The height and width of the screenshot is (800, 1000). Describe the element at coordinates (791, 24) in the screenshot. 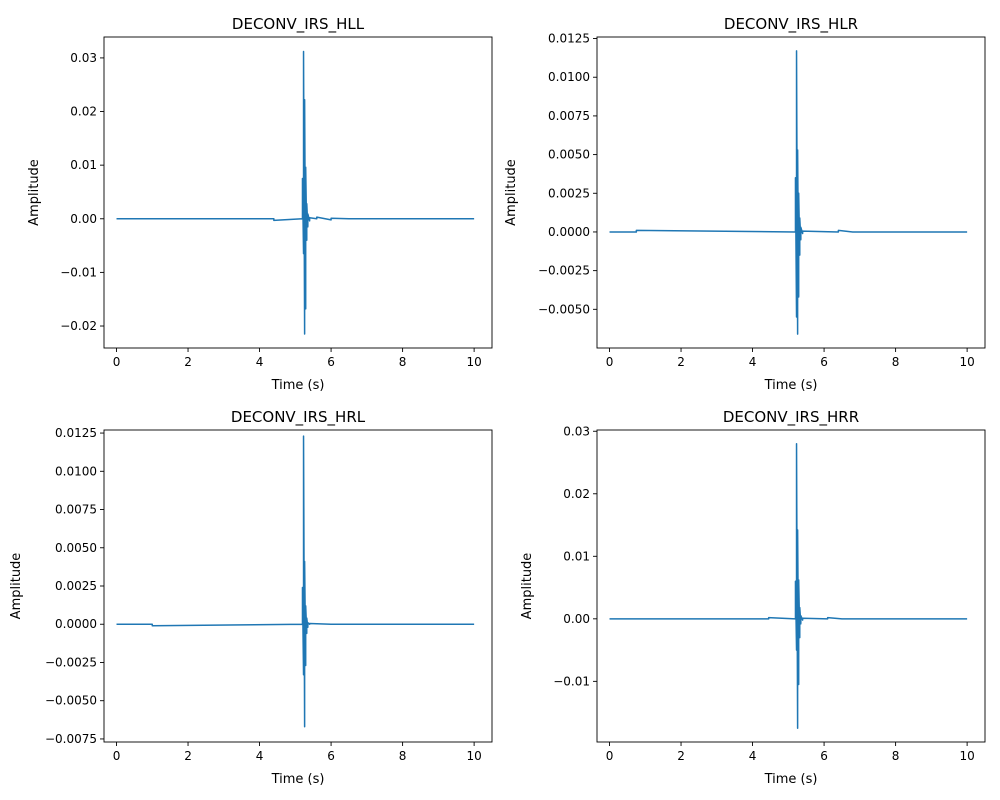

I see `subplot-title: DECONV_IRS_HLR` at that location.